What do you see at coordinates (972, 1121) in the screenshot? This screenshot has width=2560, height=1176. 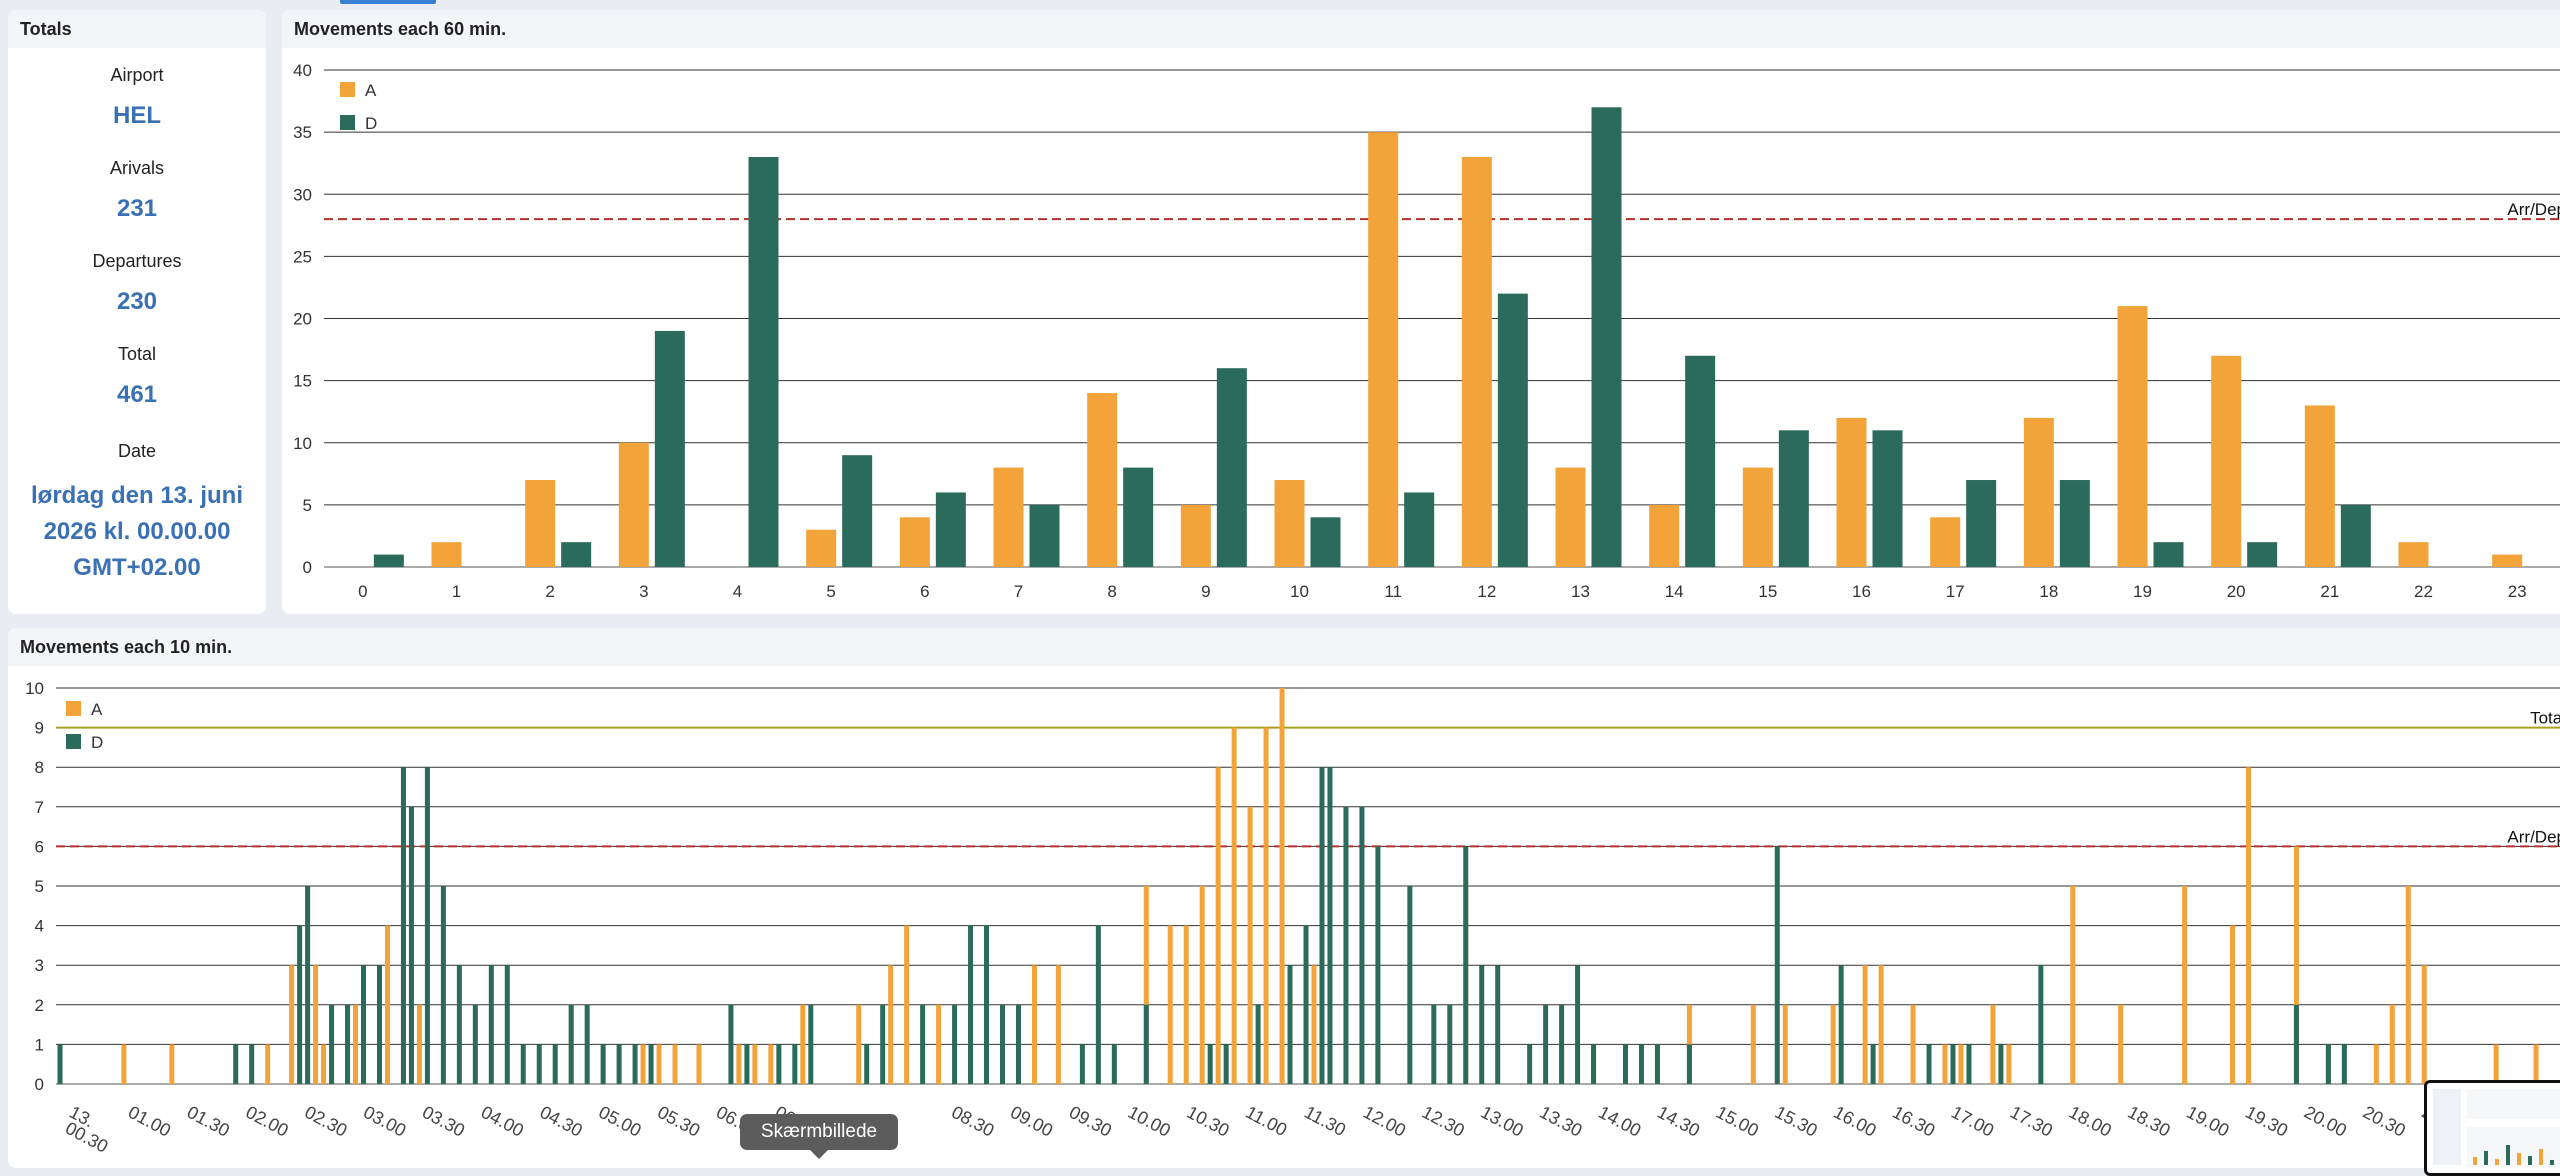 I see `x-tick-label: 08.30` at bounding box center [972, 1121].